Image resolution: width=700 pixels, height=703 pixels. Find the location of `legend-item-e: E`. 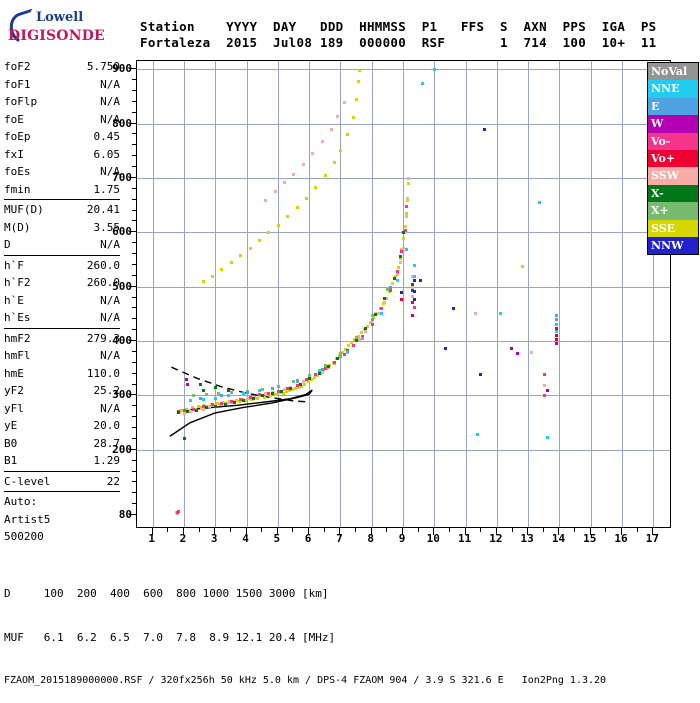

legend-item-e: E is located at coordinates (673, 106).